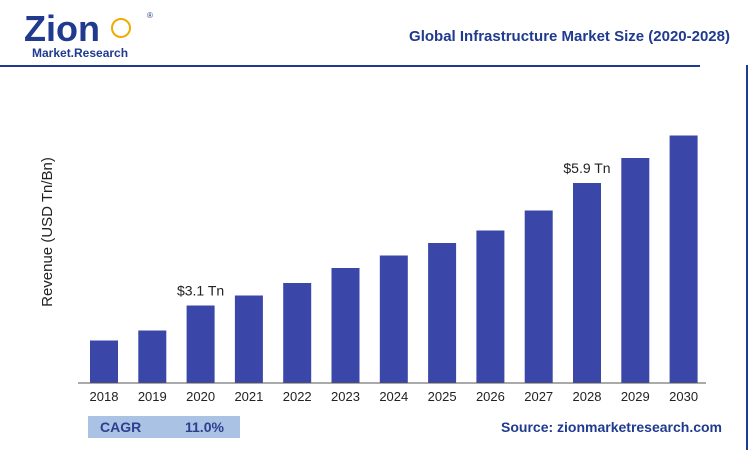 The image size is (750, 450). Describe the element at coordinates (393, 319) in the screenshot. I see `bar-2024` at that location.